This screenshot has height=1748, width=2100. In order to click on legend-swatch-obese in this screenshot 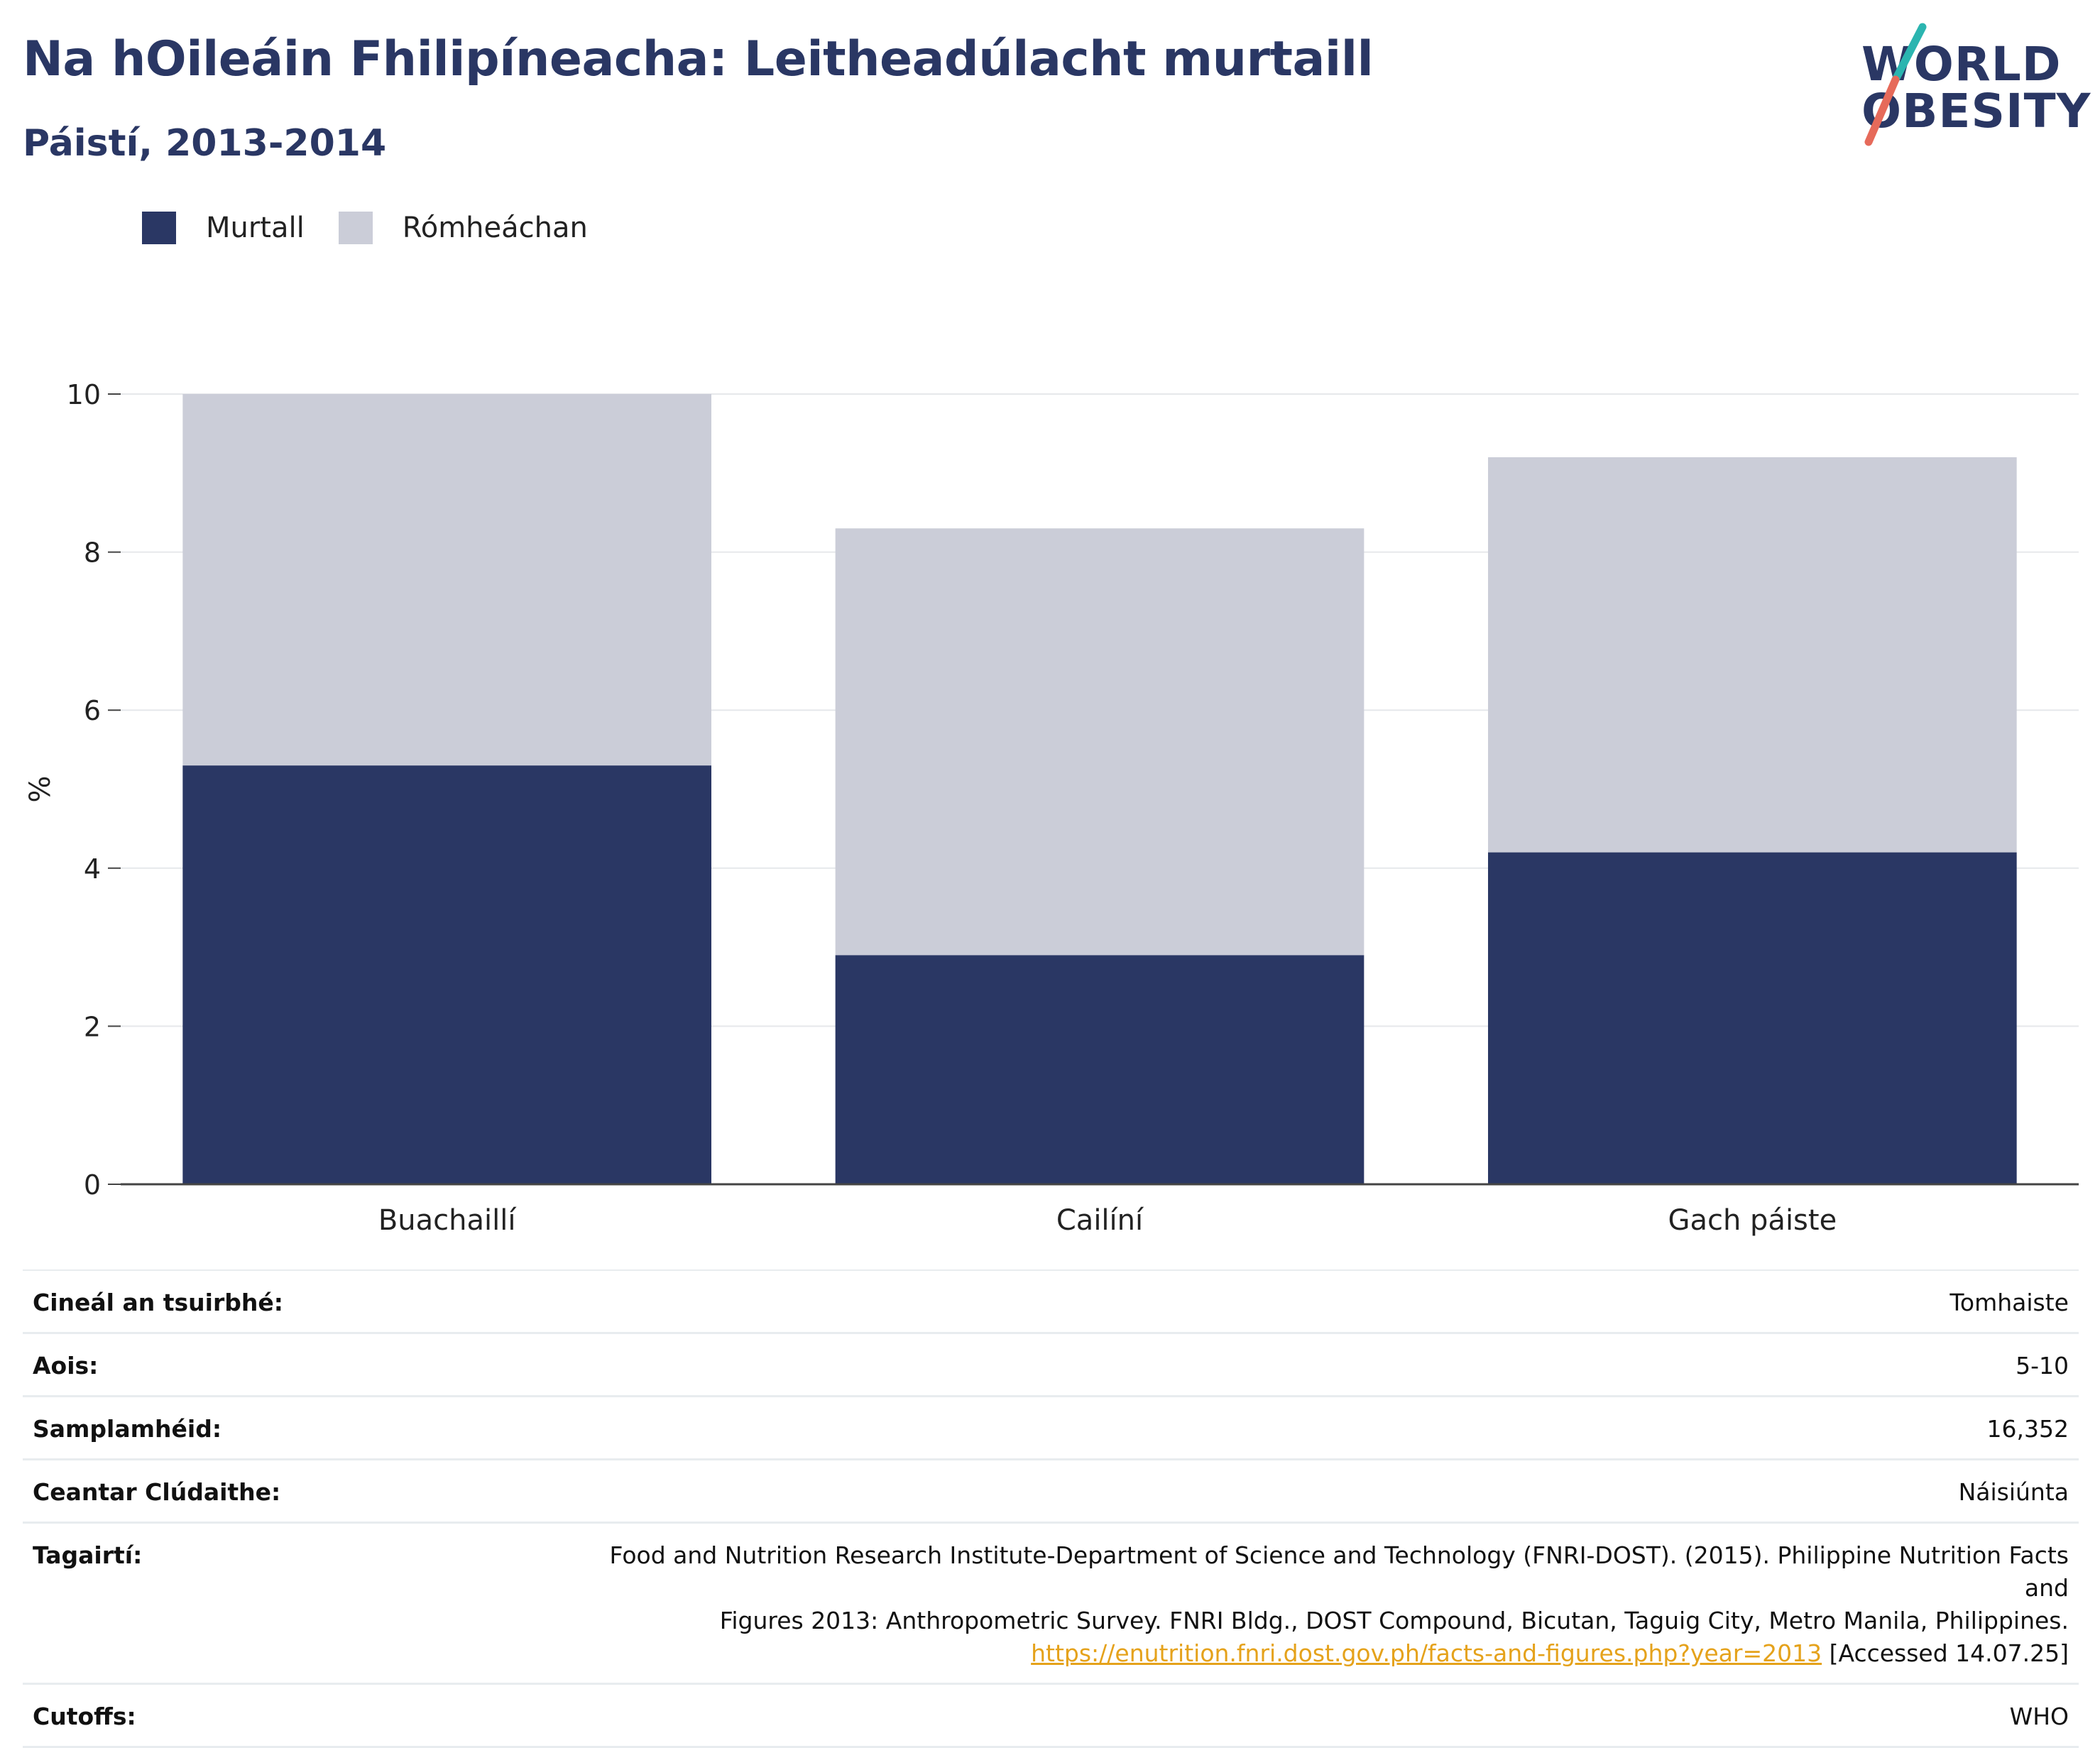, I will do `click(159, 228)`.